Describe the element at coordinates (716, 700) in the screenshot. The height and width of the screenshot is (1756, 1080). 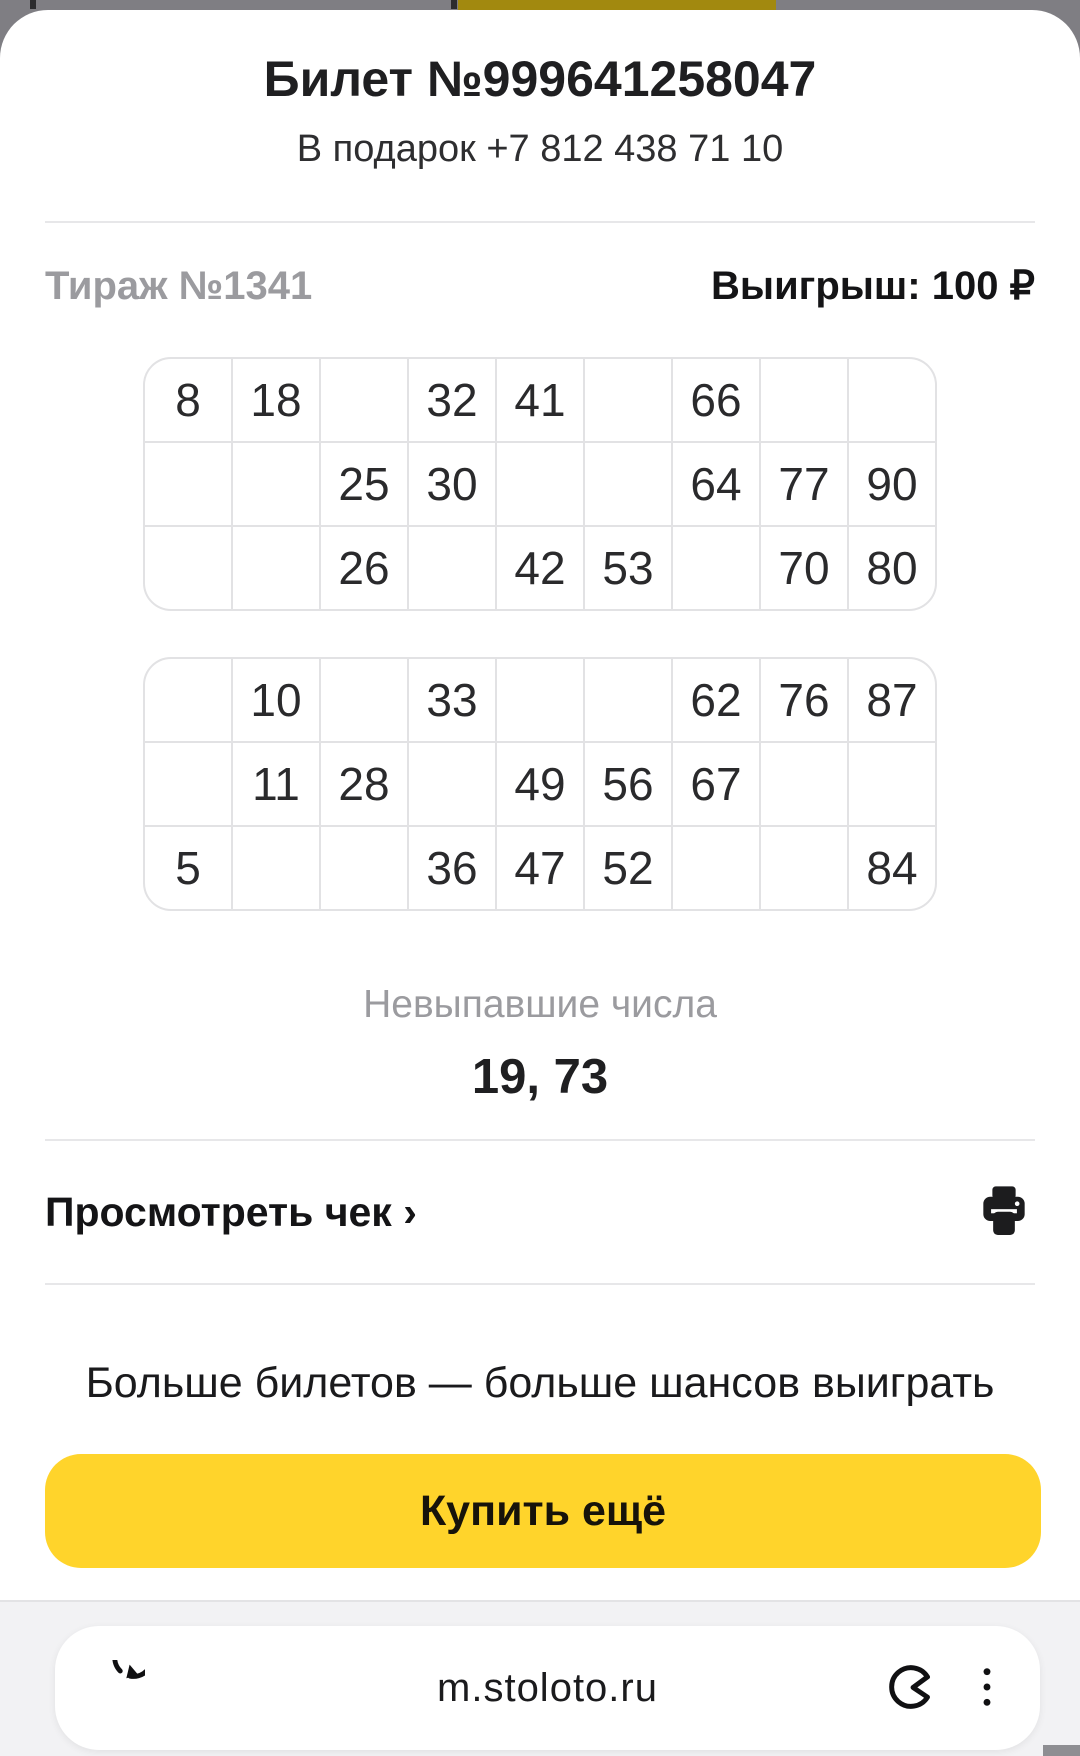
I see `ticket-cell: 62` at that location.